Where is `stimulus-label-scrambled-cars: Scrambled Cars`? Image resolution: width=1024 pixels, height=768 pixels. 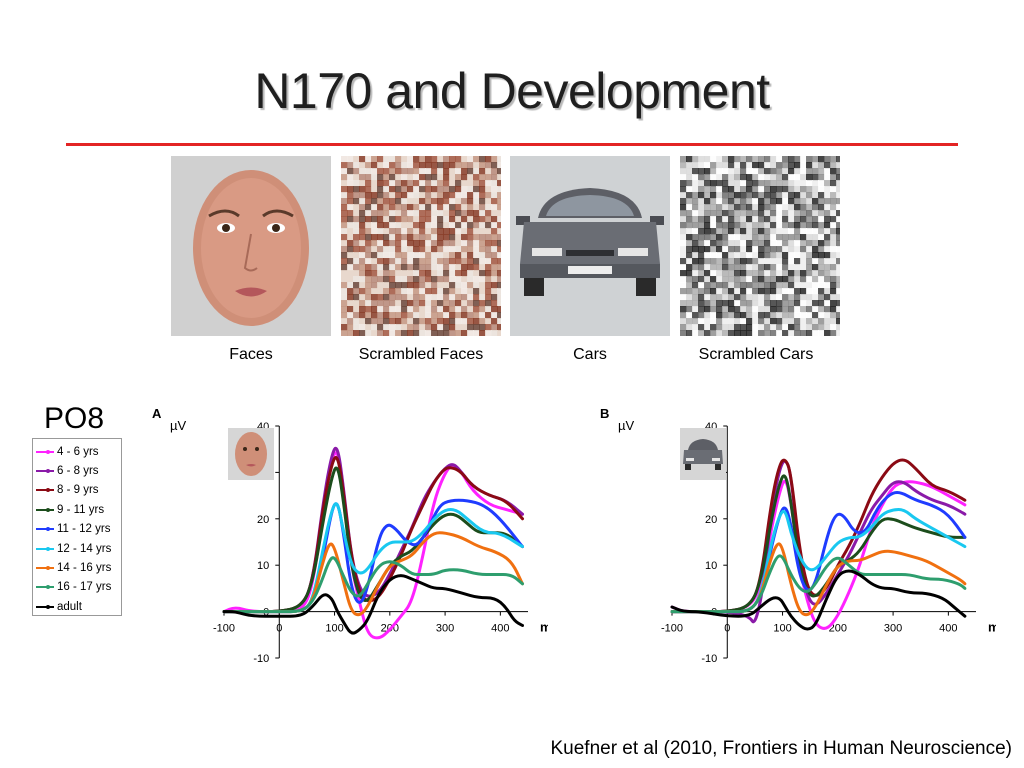 stimulus-label-scrambled-cars: Scrambled Cars is located at coordinates (756, 354).